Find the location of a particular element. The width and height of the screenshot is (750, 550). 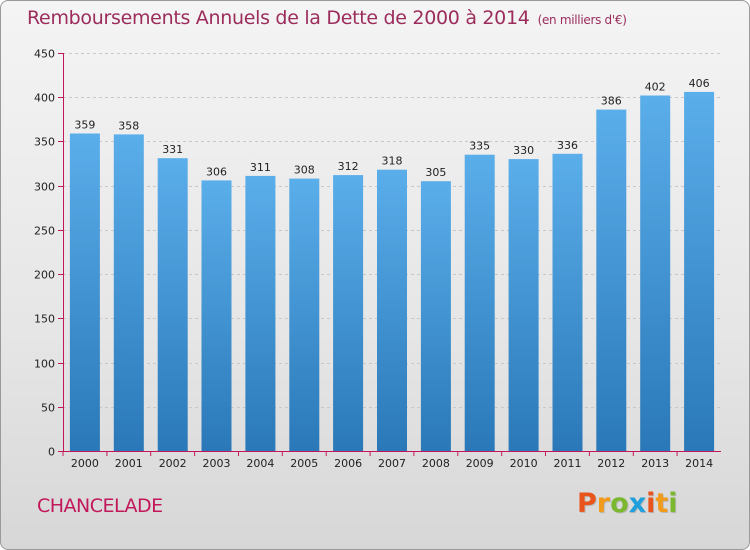

bar-value-label: 358 is located at coordinates (128, 125).